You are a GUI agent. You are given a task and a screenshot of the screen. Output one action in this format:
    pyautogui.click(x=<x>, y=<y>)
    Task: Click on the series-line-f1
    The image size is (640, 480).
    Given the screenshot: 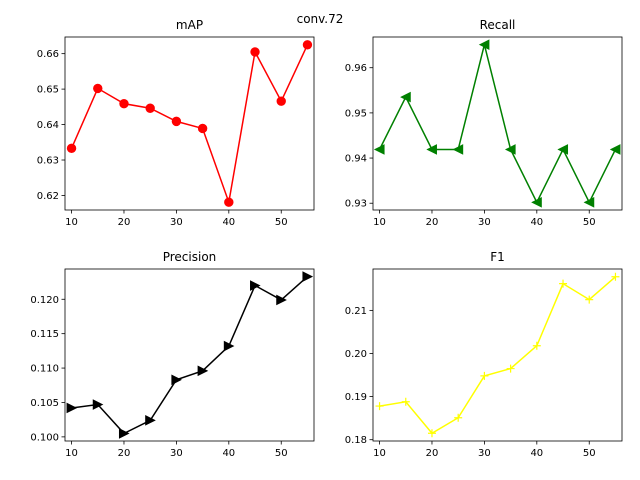 What is the action you would take?
    pyautogui.click(x=497, y=355)
    